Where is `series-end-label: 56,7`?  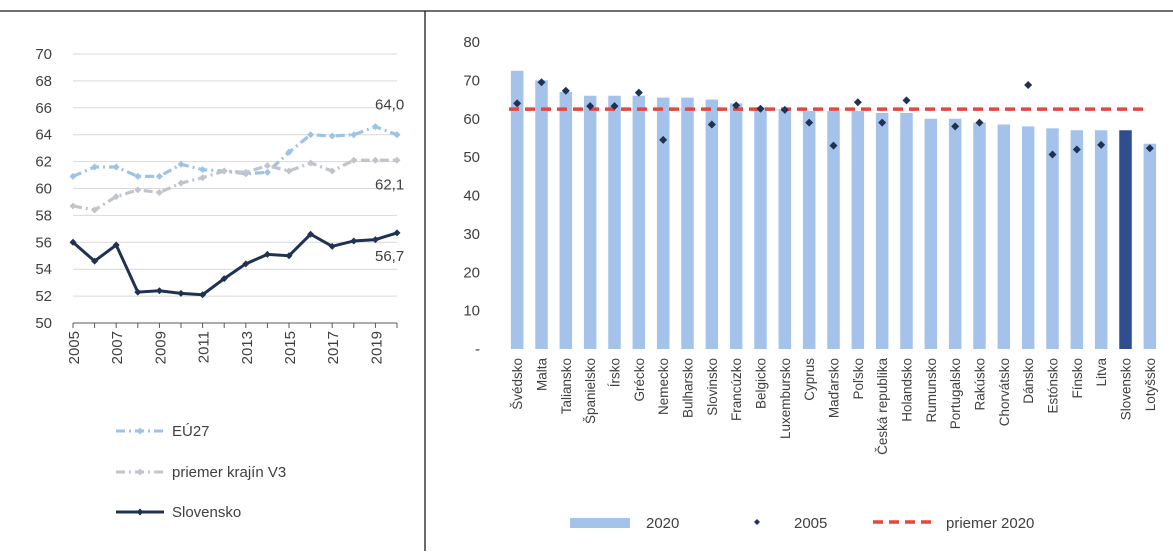
series-end-label: 56,7 is located at coordinates (389, 256).